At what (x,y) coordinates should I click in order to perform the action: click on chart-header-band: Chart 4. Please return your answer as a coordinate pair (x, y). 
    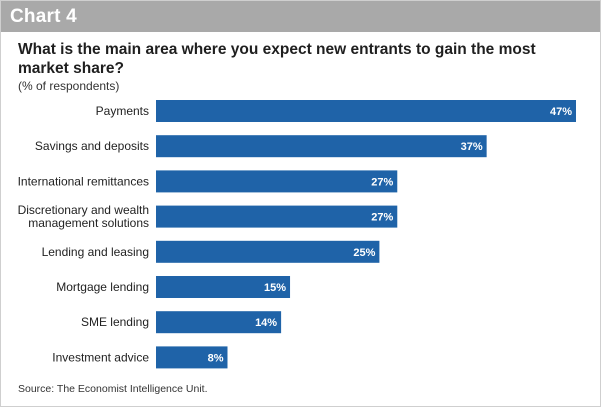
    Looking at the image, I should click on (300, 16).